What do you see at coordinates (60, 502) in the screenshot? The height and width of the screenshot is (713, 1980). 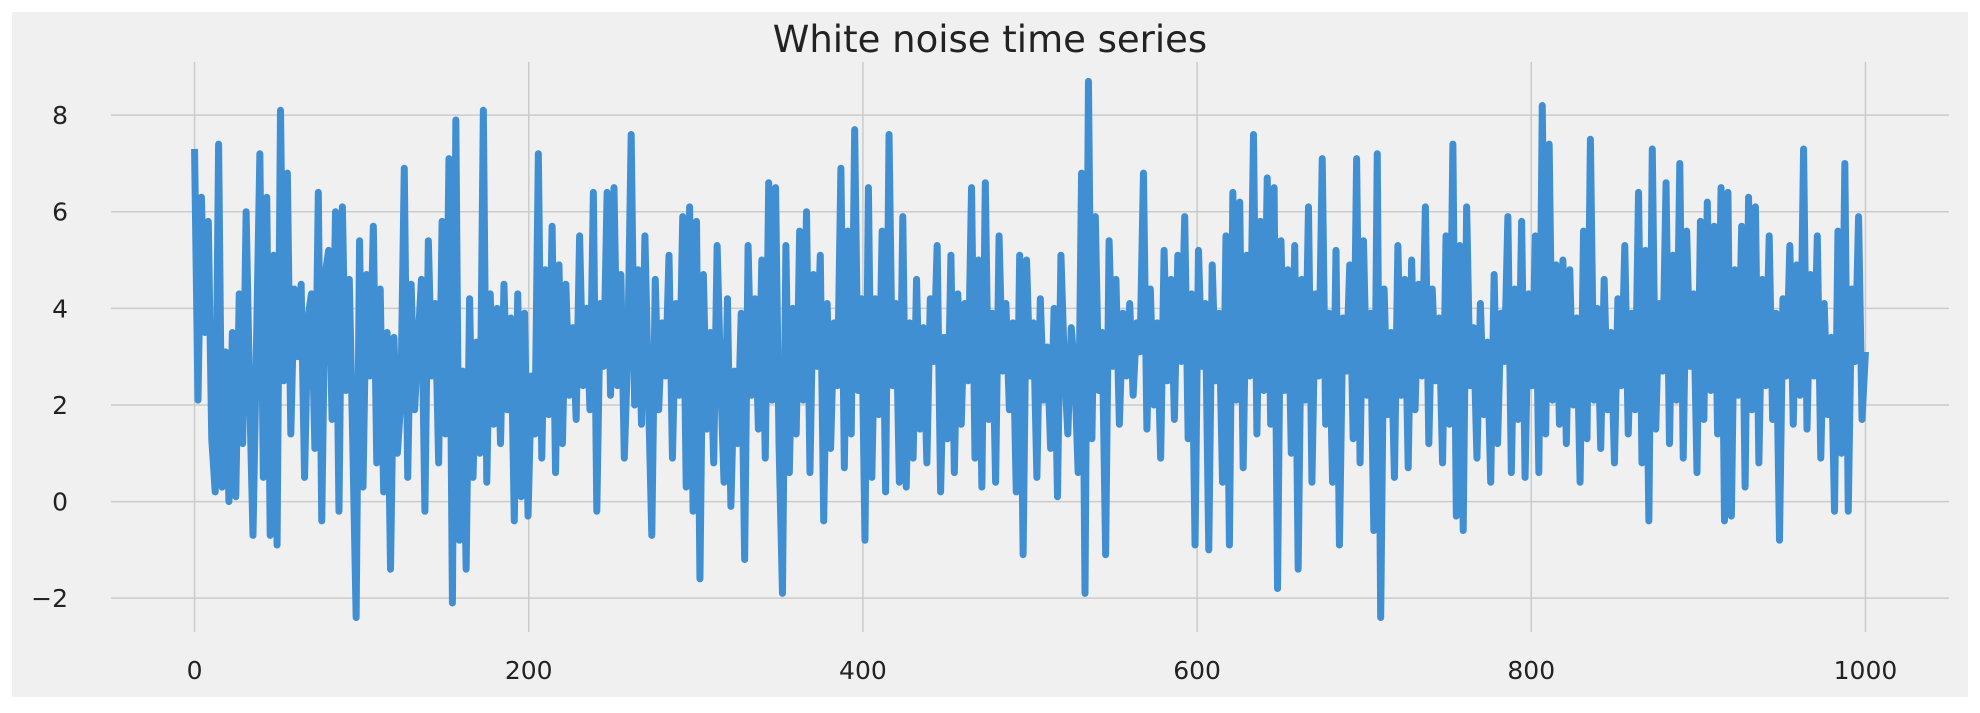 I see `y-tick-label: 0` at bounding box center [60, 502].